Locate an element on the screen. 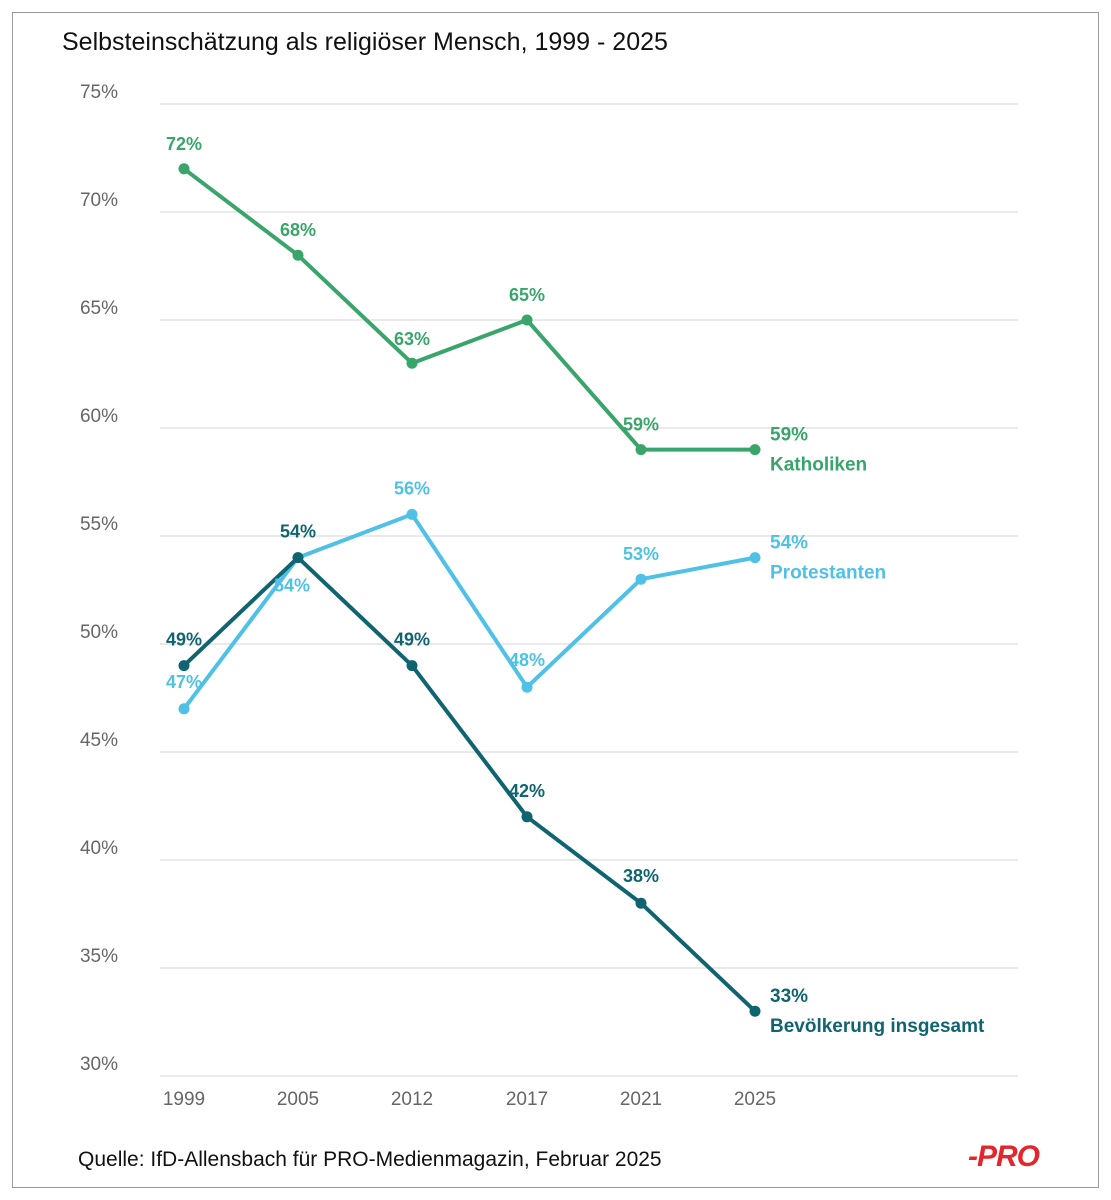 The height and width of the screenshot is (1200, 1111). data-label: 38% is located at coordinates (641, 876).